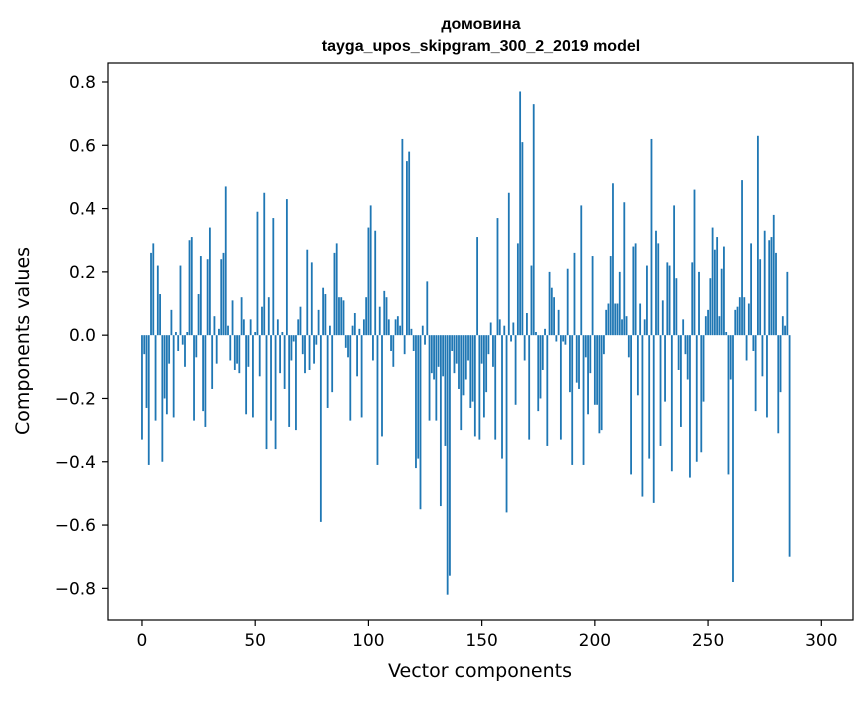  Describe the element at coordinates (487, 635) in the screenshot. I see `x-axis-ticks: 0 50 100 150 200 250 300` at that location.